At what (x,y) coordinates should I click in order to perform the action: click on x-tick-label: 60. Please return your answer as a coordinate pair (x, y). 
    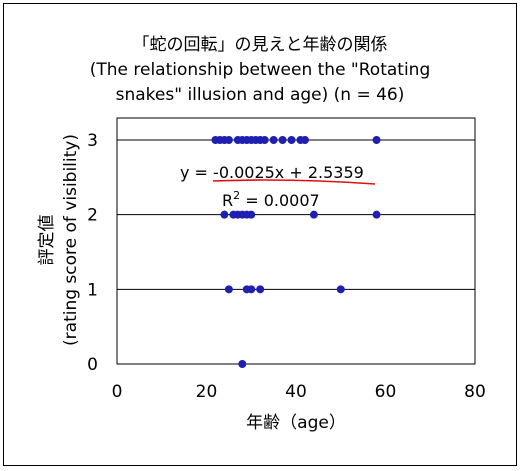
    Looking at the image, I should click on (386, 392).